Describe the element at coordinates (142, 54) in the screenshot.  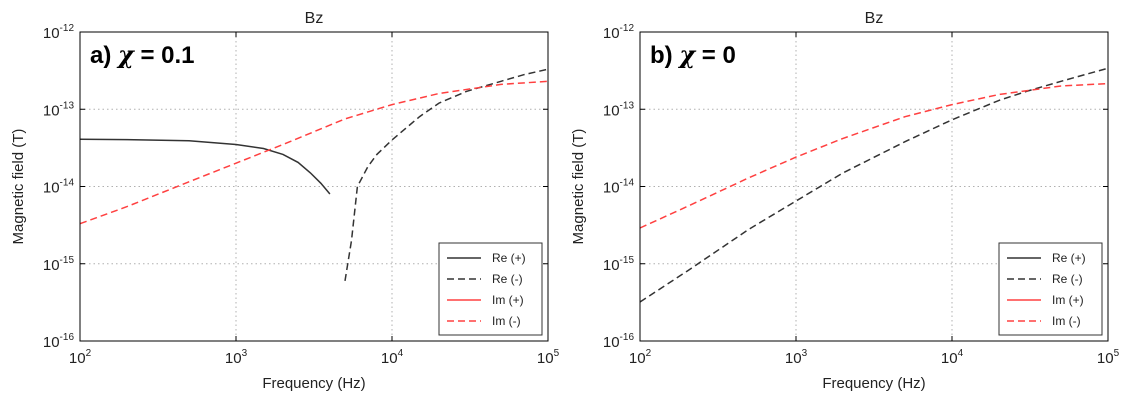
I see `panel-annotation: a) χ = 0.1` at that location.